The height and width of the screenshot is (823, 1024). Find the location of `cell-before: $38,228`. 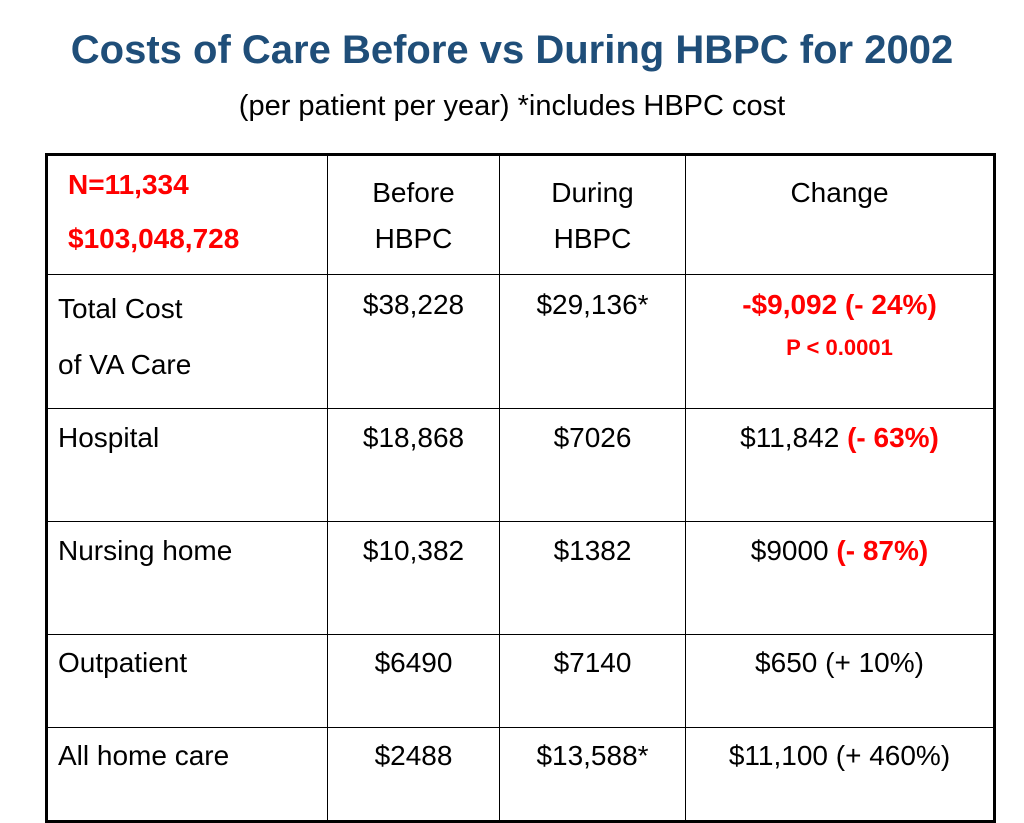

cell-before: $38,228 is located at coordinates (413, 341).